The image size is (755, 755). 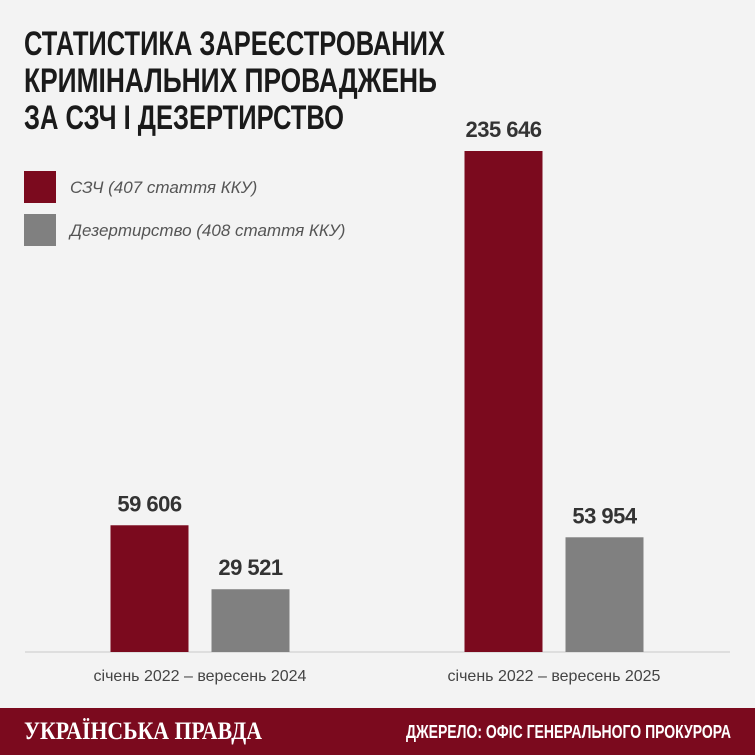 What do you see at coordinates (143, 731) in the screenshot?
I see `brand: УКРАЇНСЬКА ПРАВДА` at bounding box center [143, 731].